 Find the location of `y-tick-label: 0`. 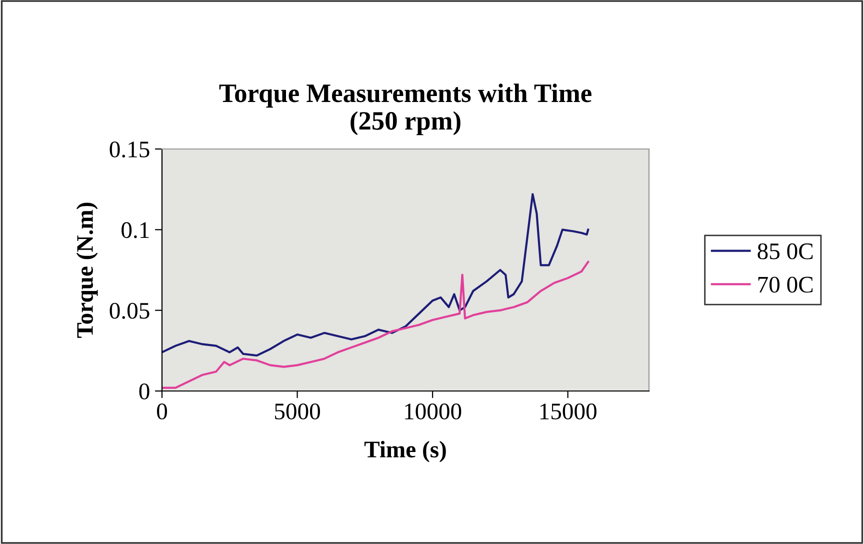

y-tick-label: 0 is located at coordinates (144, 391).